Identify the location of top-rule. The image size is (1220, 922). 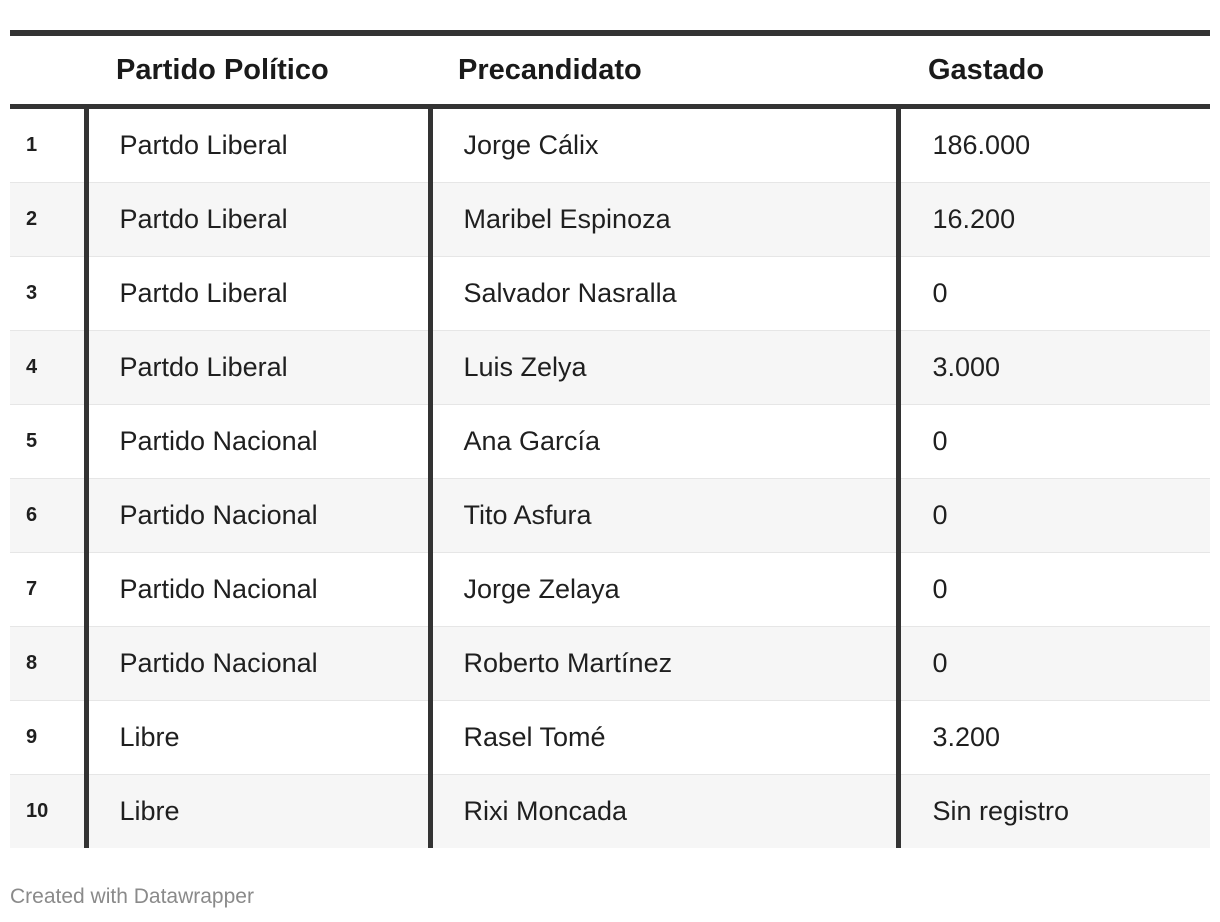
(610, 33).